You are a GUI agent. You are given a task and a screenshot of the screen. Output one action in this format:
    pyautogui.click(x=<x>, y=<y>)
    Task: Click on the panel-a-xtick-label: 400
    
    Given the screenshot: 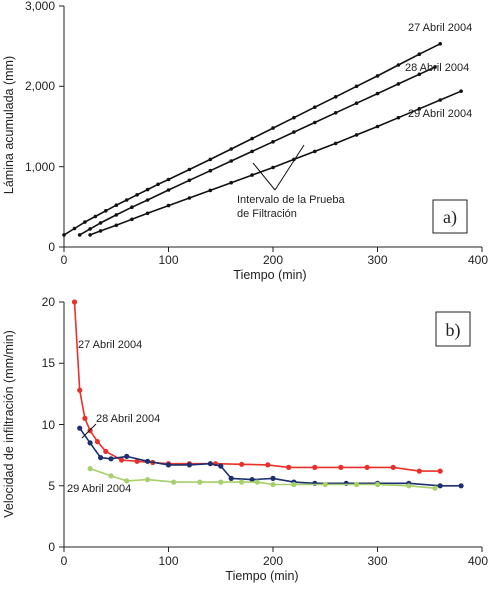 What is the action you would take?
    pyautogui.click(x=478, y=260)
    